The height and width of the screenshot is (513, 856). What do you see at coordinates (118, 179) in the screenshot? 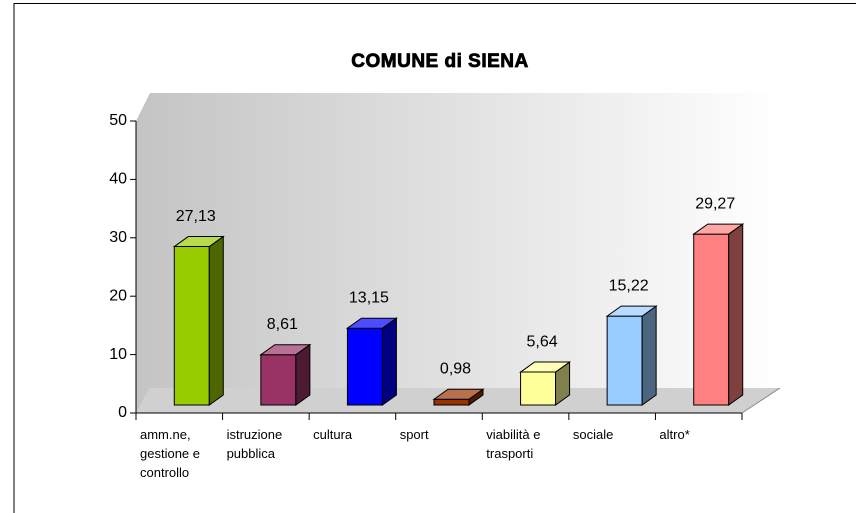
I see `y-tick-label: 40` at bounding box center [118, 179].